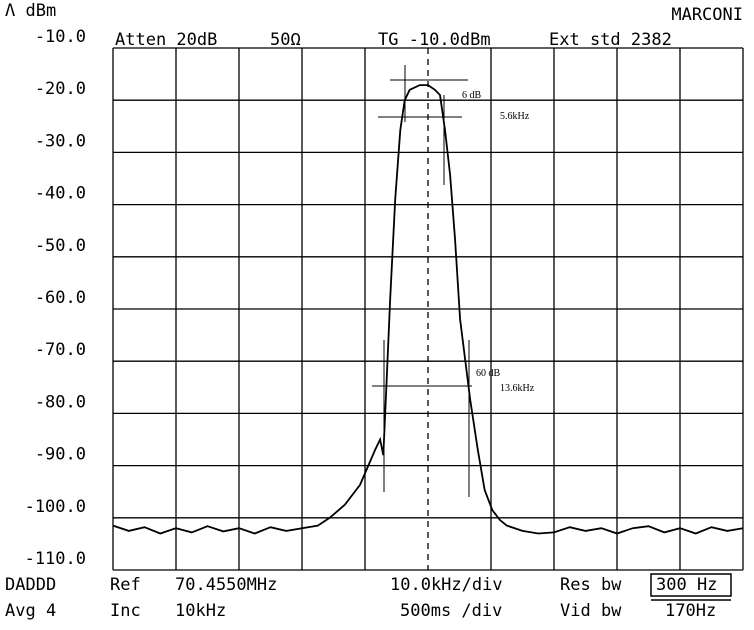 The height and width of the screenshot is (630, 754). Describe the element at coordinates (60, 298) in the screenshot. I see `y-tick-label: -60.0` at that location.